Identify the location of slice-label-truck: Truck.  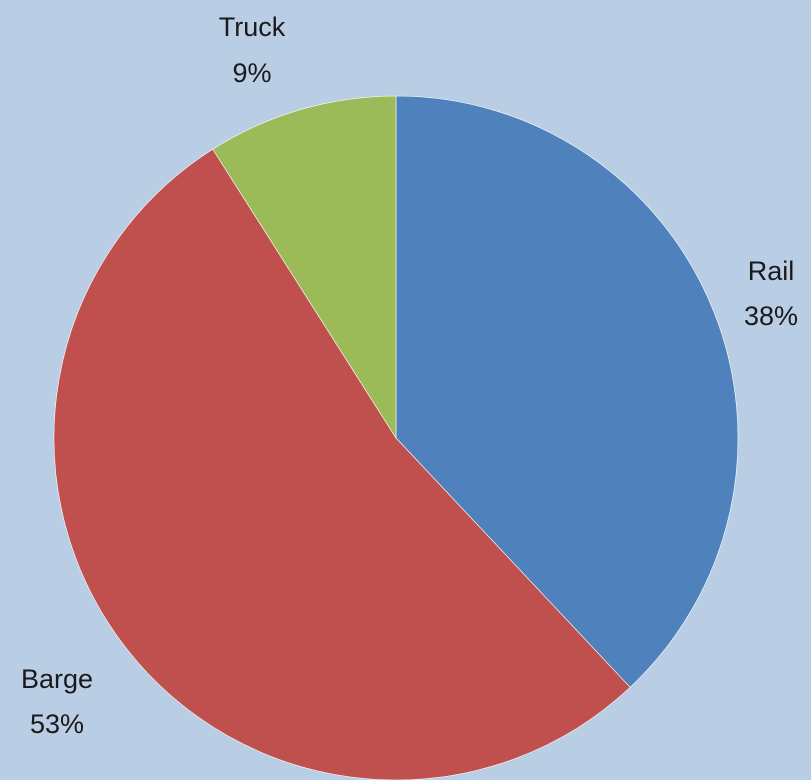
(252, 27).